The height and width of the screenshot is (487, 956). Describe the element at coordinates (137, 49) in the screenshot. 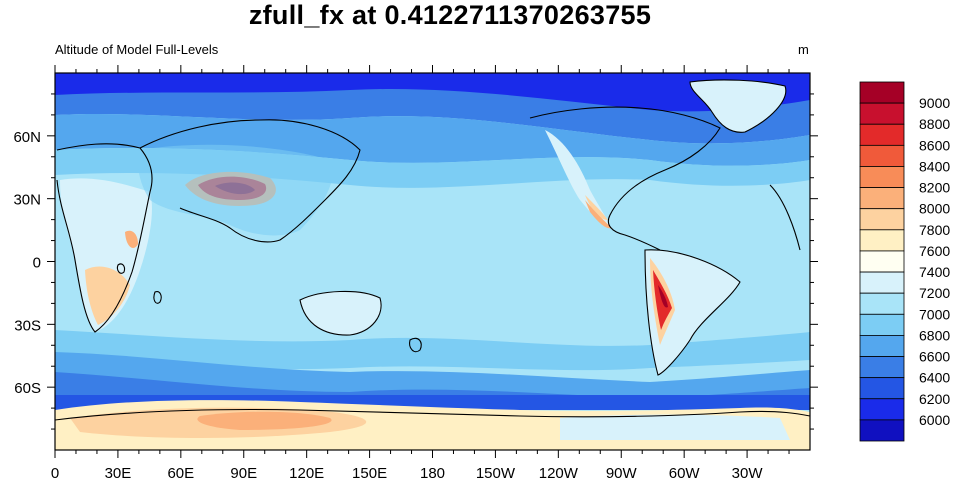

I see `field-long-name: Altitude of Model Full-Levels` at that location.